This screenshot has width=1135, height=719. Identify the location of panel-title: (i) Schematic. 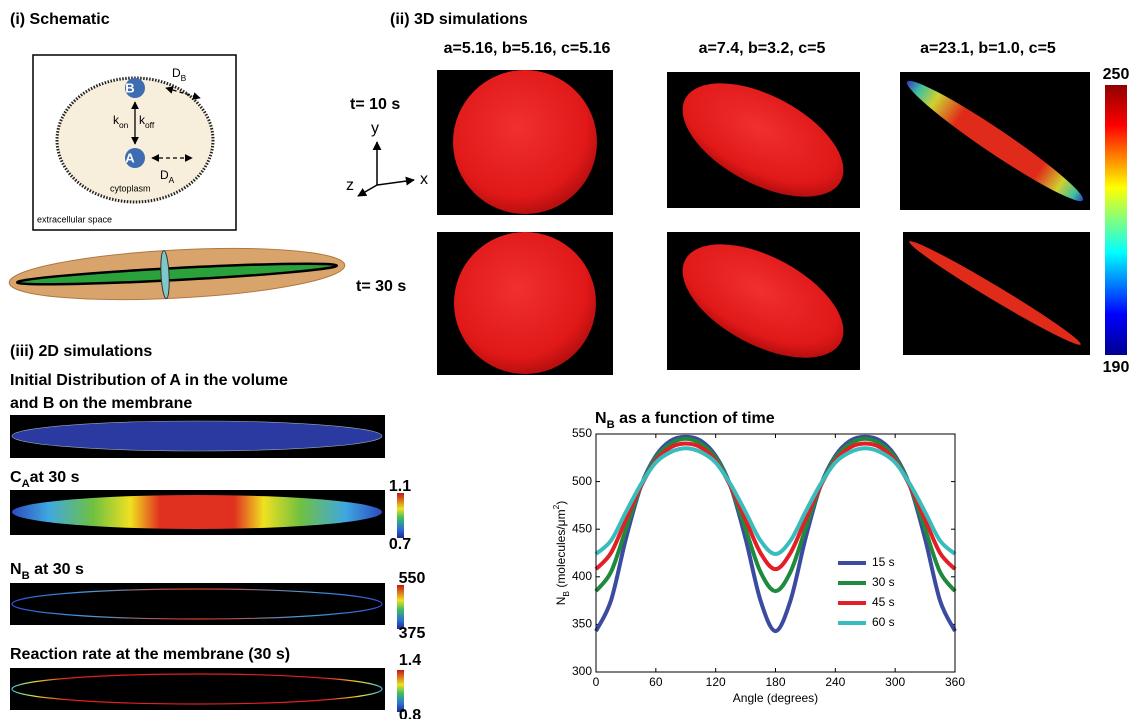
(60, 19).